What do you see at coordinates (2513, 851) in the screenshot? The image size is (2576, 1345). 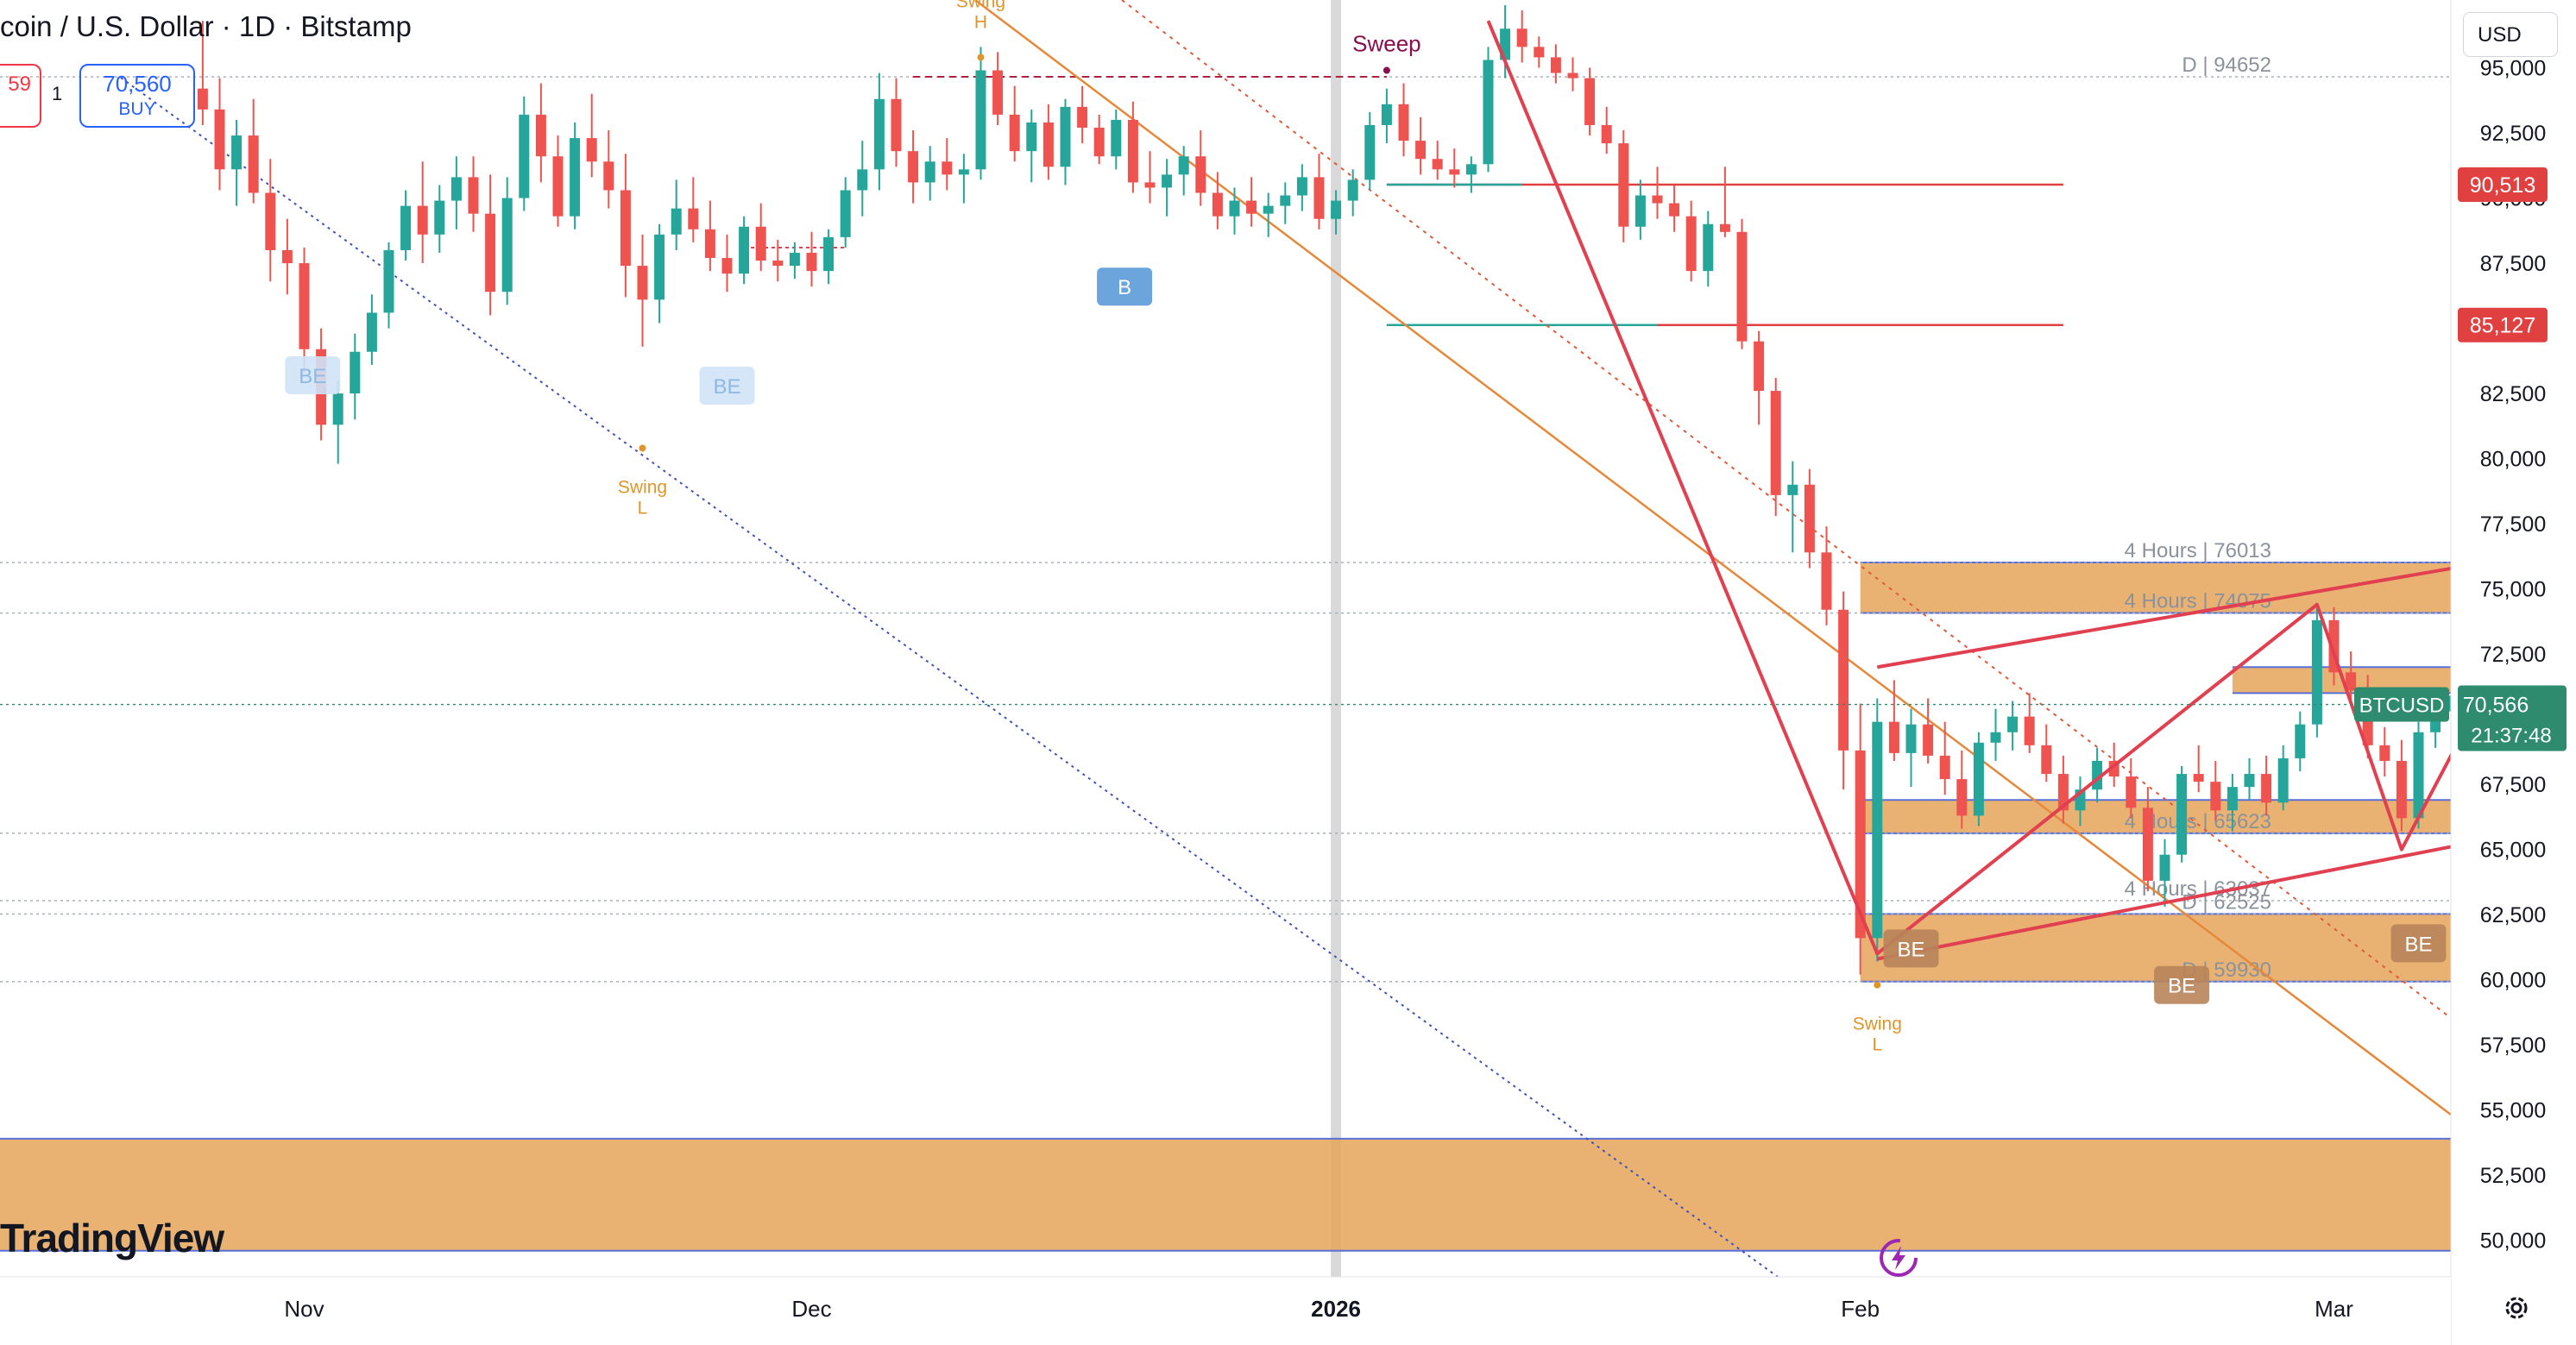 I see `y-tick-6: 65,000` at bounding box center [2513, 851].